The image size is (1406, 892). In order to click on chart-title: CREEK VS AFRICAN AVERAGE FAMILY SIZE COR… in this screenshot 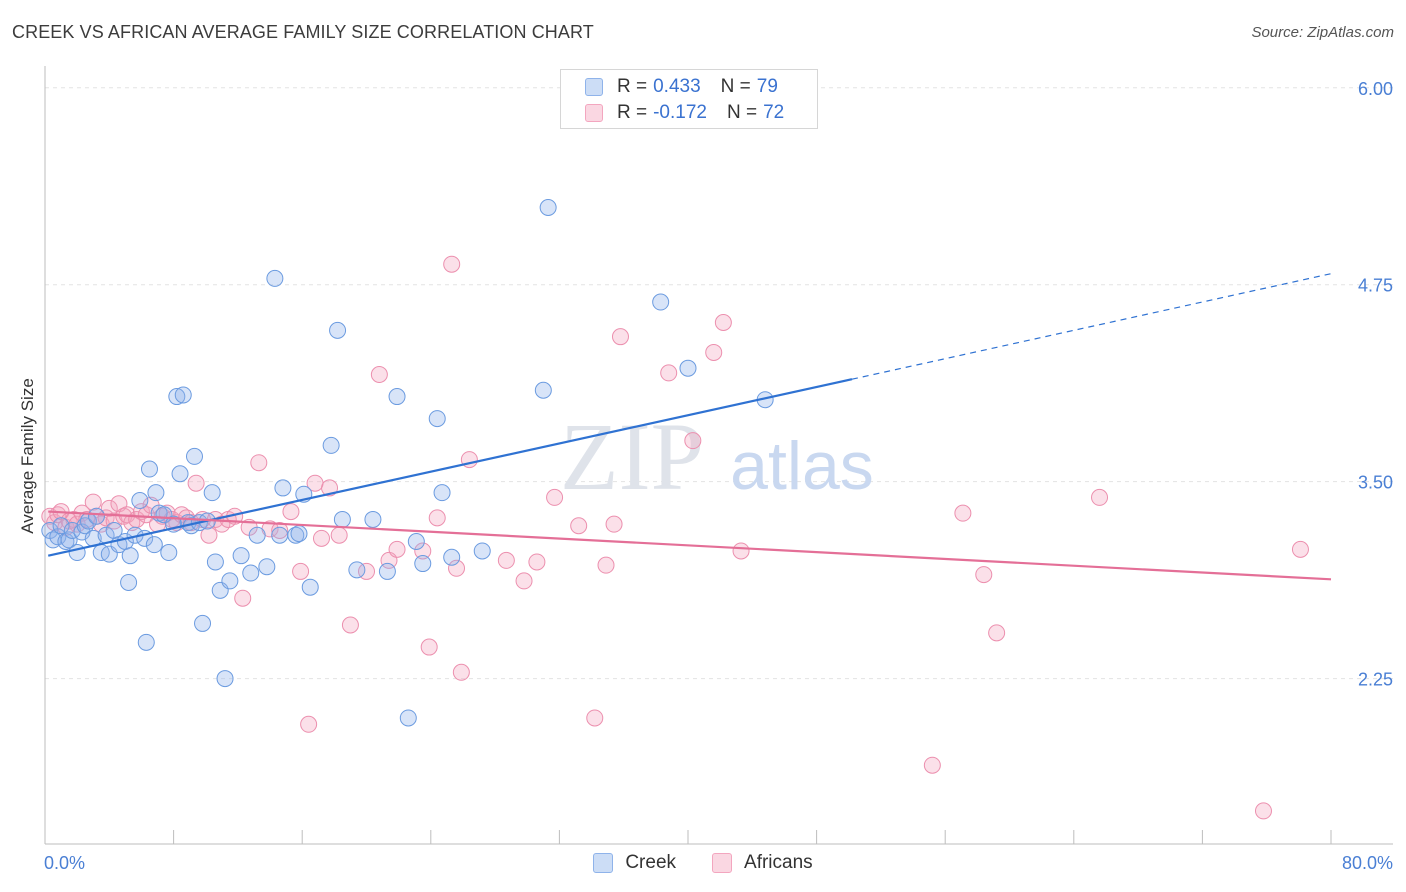, I will do `click(303, 32)`.